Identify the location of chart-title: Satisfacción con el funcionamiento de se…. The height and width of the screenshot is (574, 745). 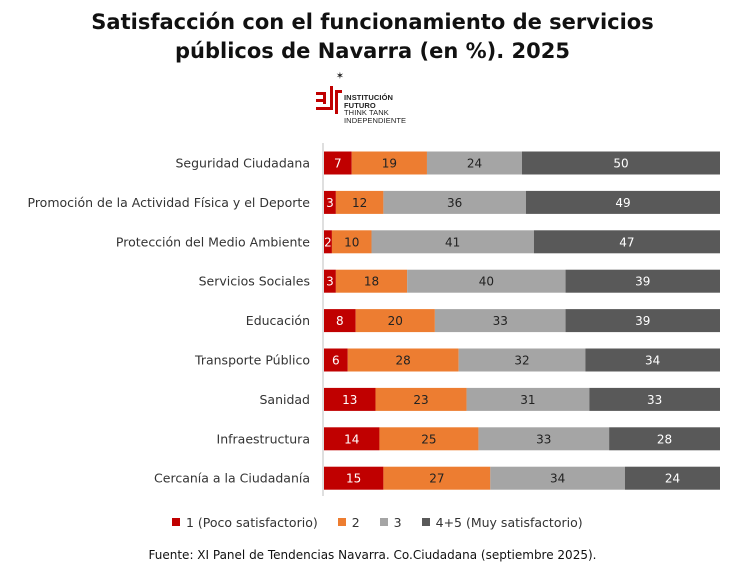
(372, 37).